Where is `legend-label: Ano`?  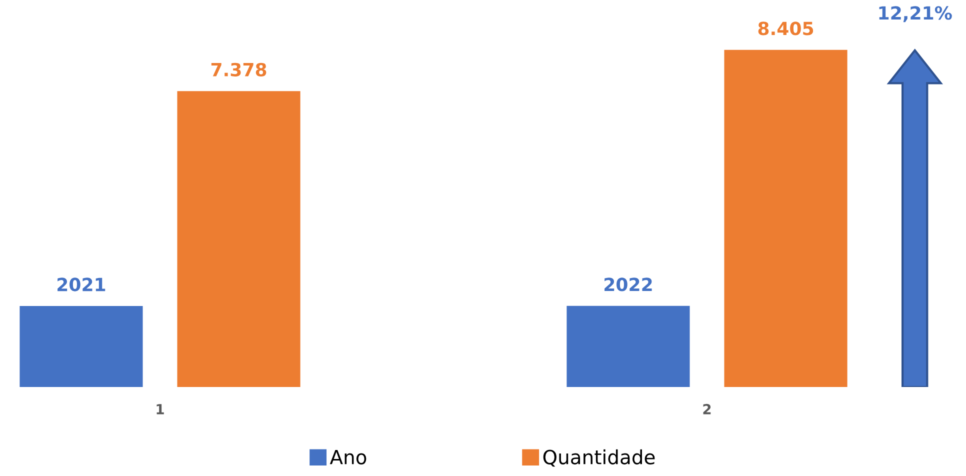 legend-label: Ano is located at coordinates (348, 457).